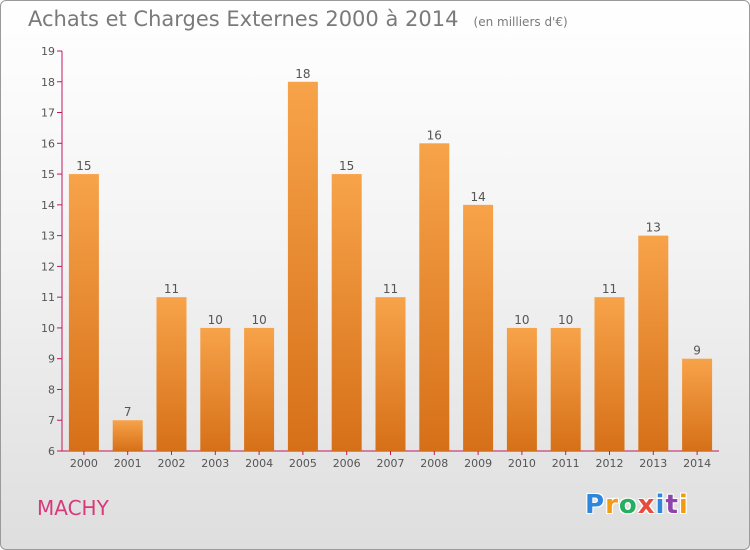 The width and height of the screenshot is (750, 550). Describe the element at coordinates (128, 463) in the screenshot. I see `x-tick-label: 2001` at that location.